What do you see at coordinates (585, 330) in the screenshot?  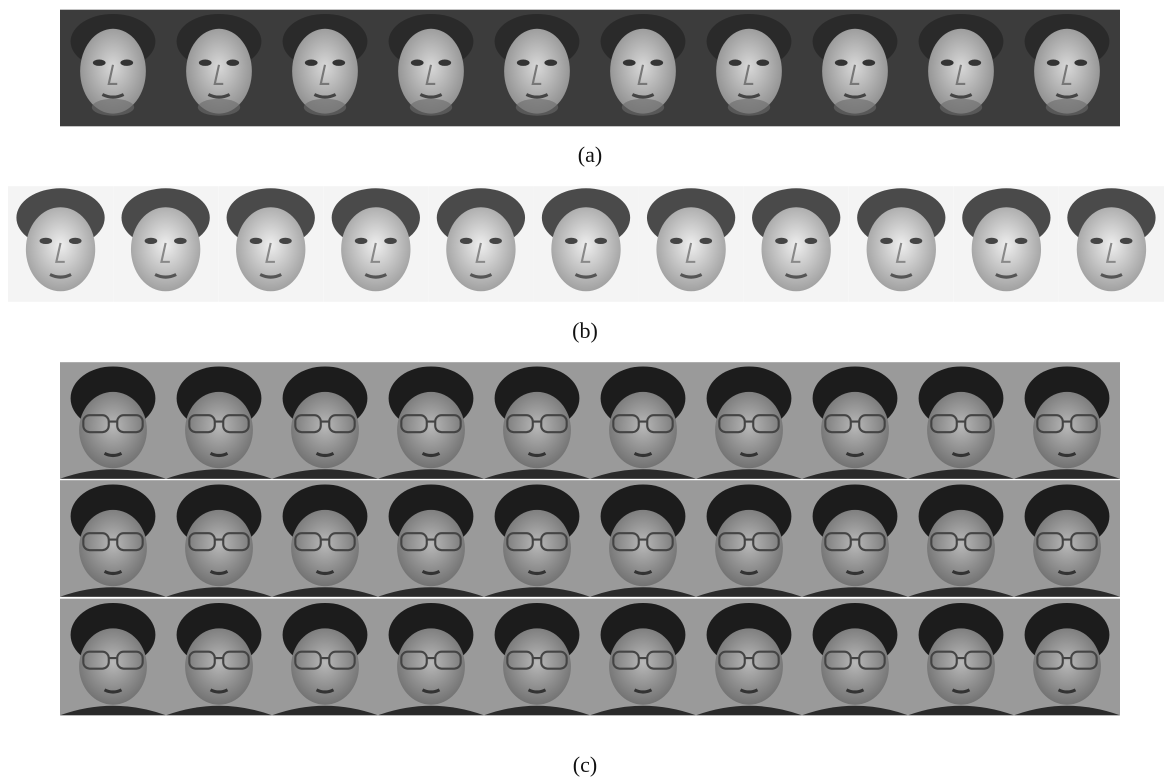 I see `panel-label: (b)` at bounding box center [585, 330].